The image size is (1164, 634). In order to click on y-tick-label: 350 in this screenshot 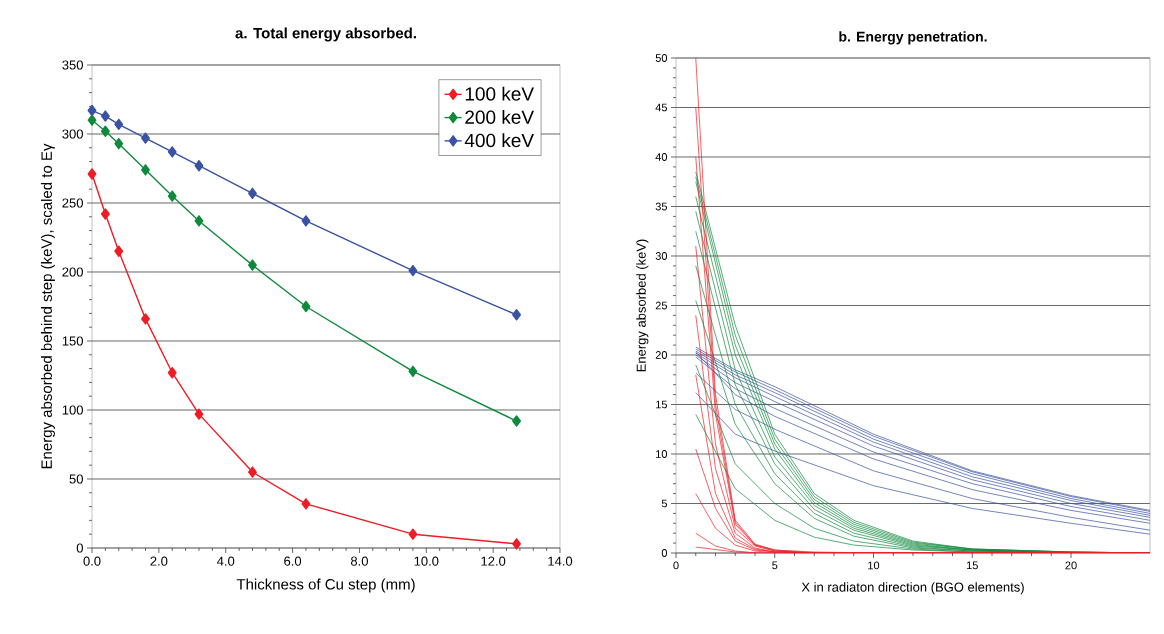, I will do `click(72, 65)`.